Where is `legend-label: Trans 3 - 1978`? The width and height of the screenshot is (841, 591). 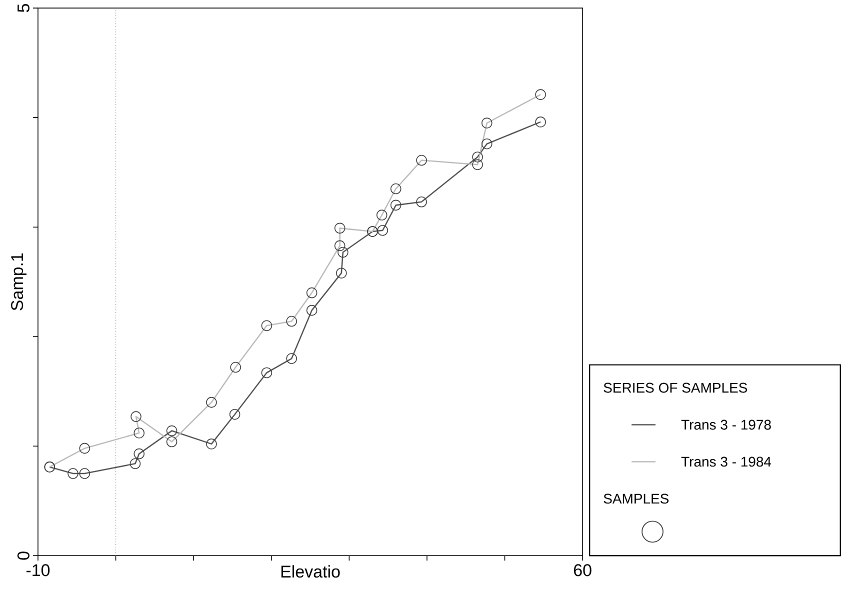
legend-label: Trans 3 - 1978 is located at coordinates (726, 425).